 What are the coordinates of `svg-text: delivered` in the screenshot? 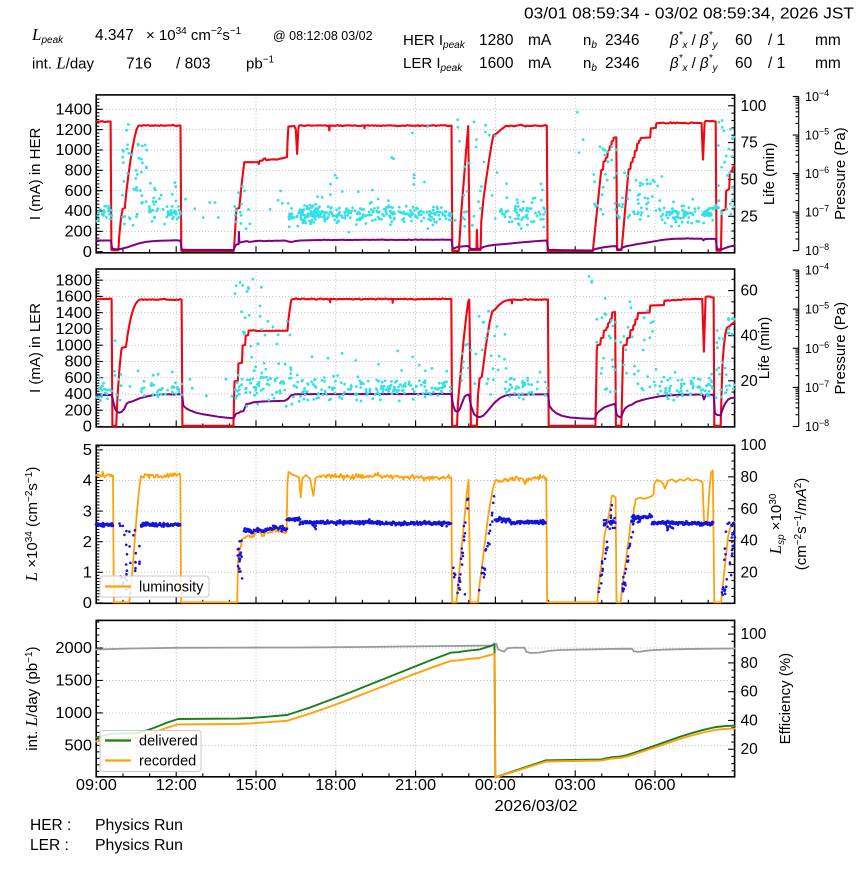 It's located at (168, 742).